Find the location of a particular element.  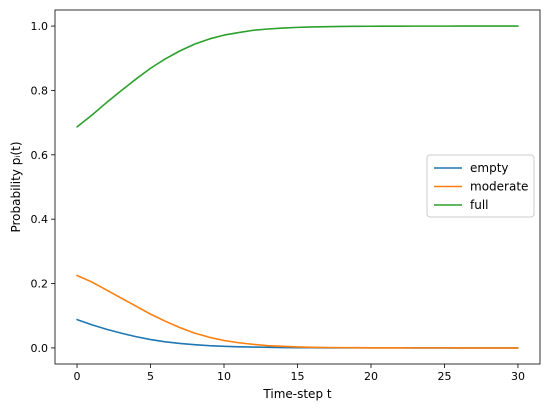

x-tick-label: 15 is located at coordinates (298, 376).